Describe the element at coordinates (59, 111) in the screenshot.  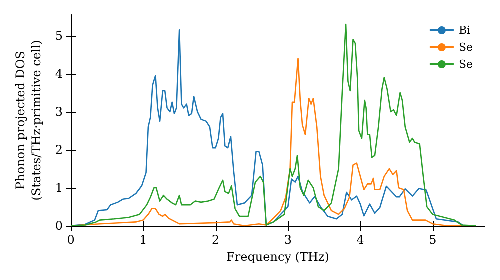
I see `y-tick-label: 3` at that location.